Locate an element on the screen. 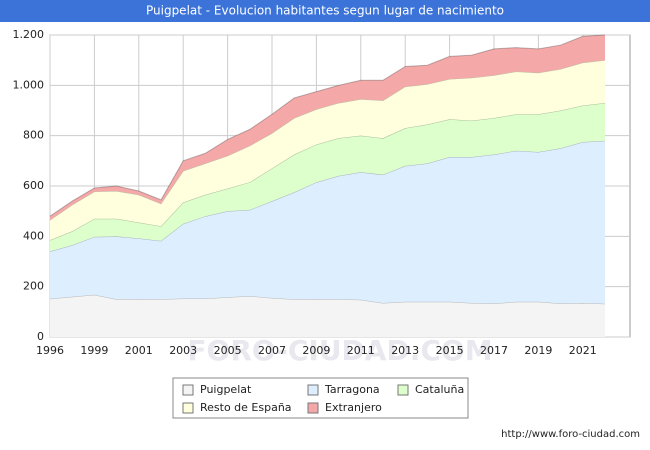 This screenshot has height=450, width=650. area is located at coordinates (327, 315).